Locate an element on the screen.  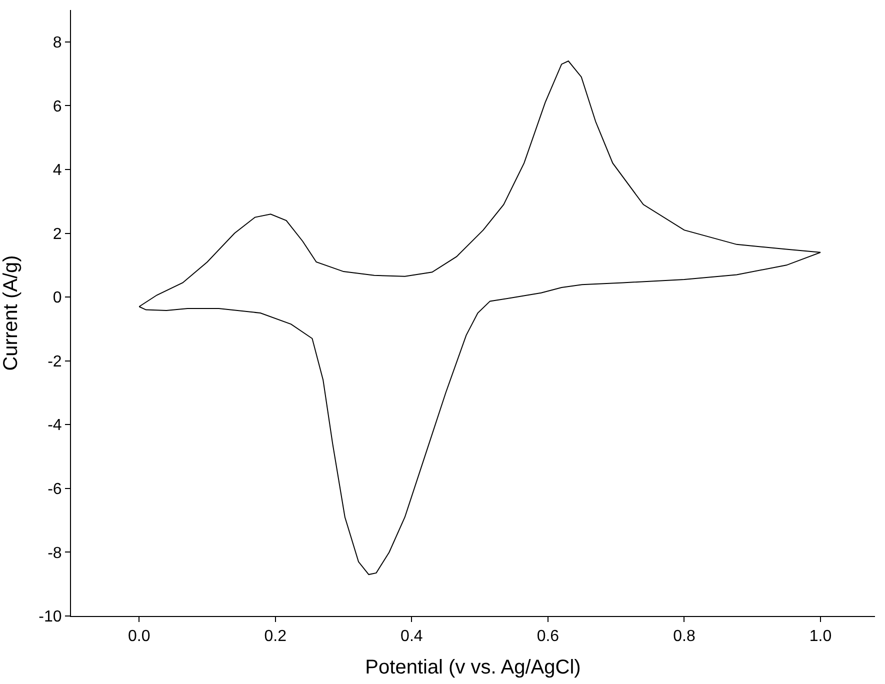
x-tick-label: 0.0 is located at coordinates (139, 637).